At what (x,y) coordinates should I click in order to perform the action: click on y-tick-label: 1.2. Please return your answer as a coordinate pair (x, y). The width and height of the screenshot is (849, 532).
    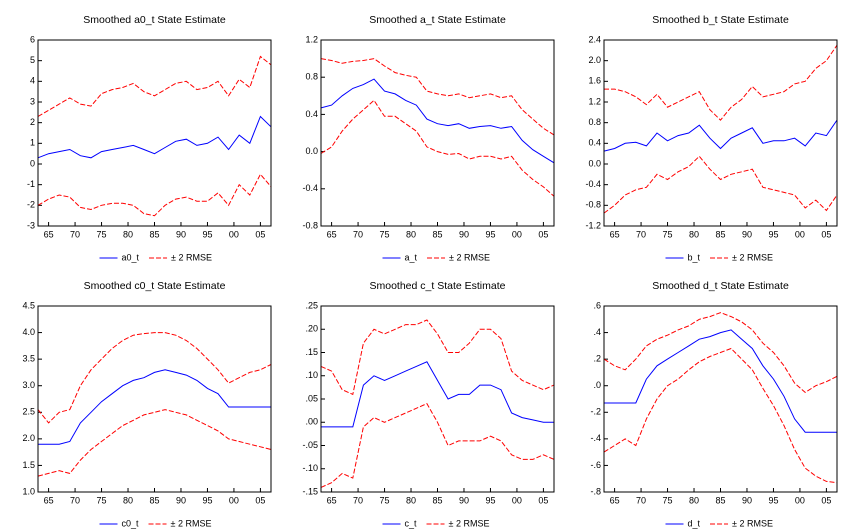
    Looking at the image, I should click on (594, 101).